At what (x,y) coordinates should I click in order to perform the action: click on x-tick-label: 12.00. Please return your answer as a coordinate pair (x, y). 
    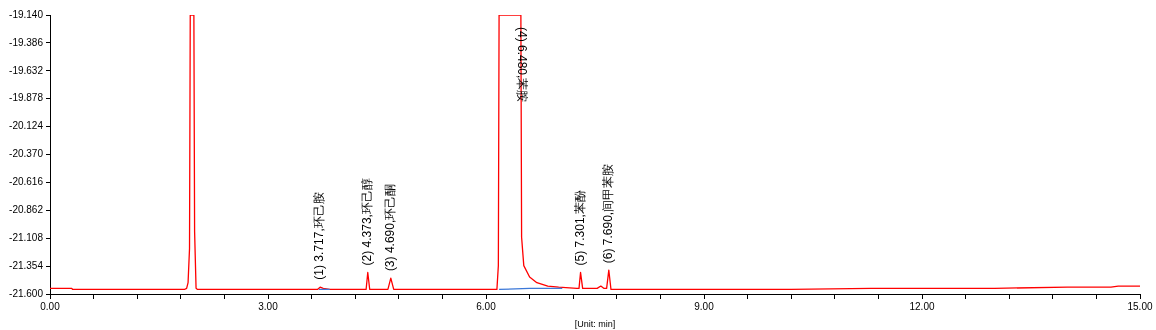
    Looking at the image, I should click on (922, 306).